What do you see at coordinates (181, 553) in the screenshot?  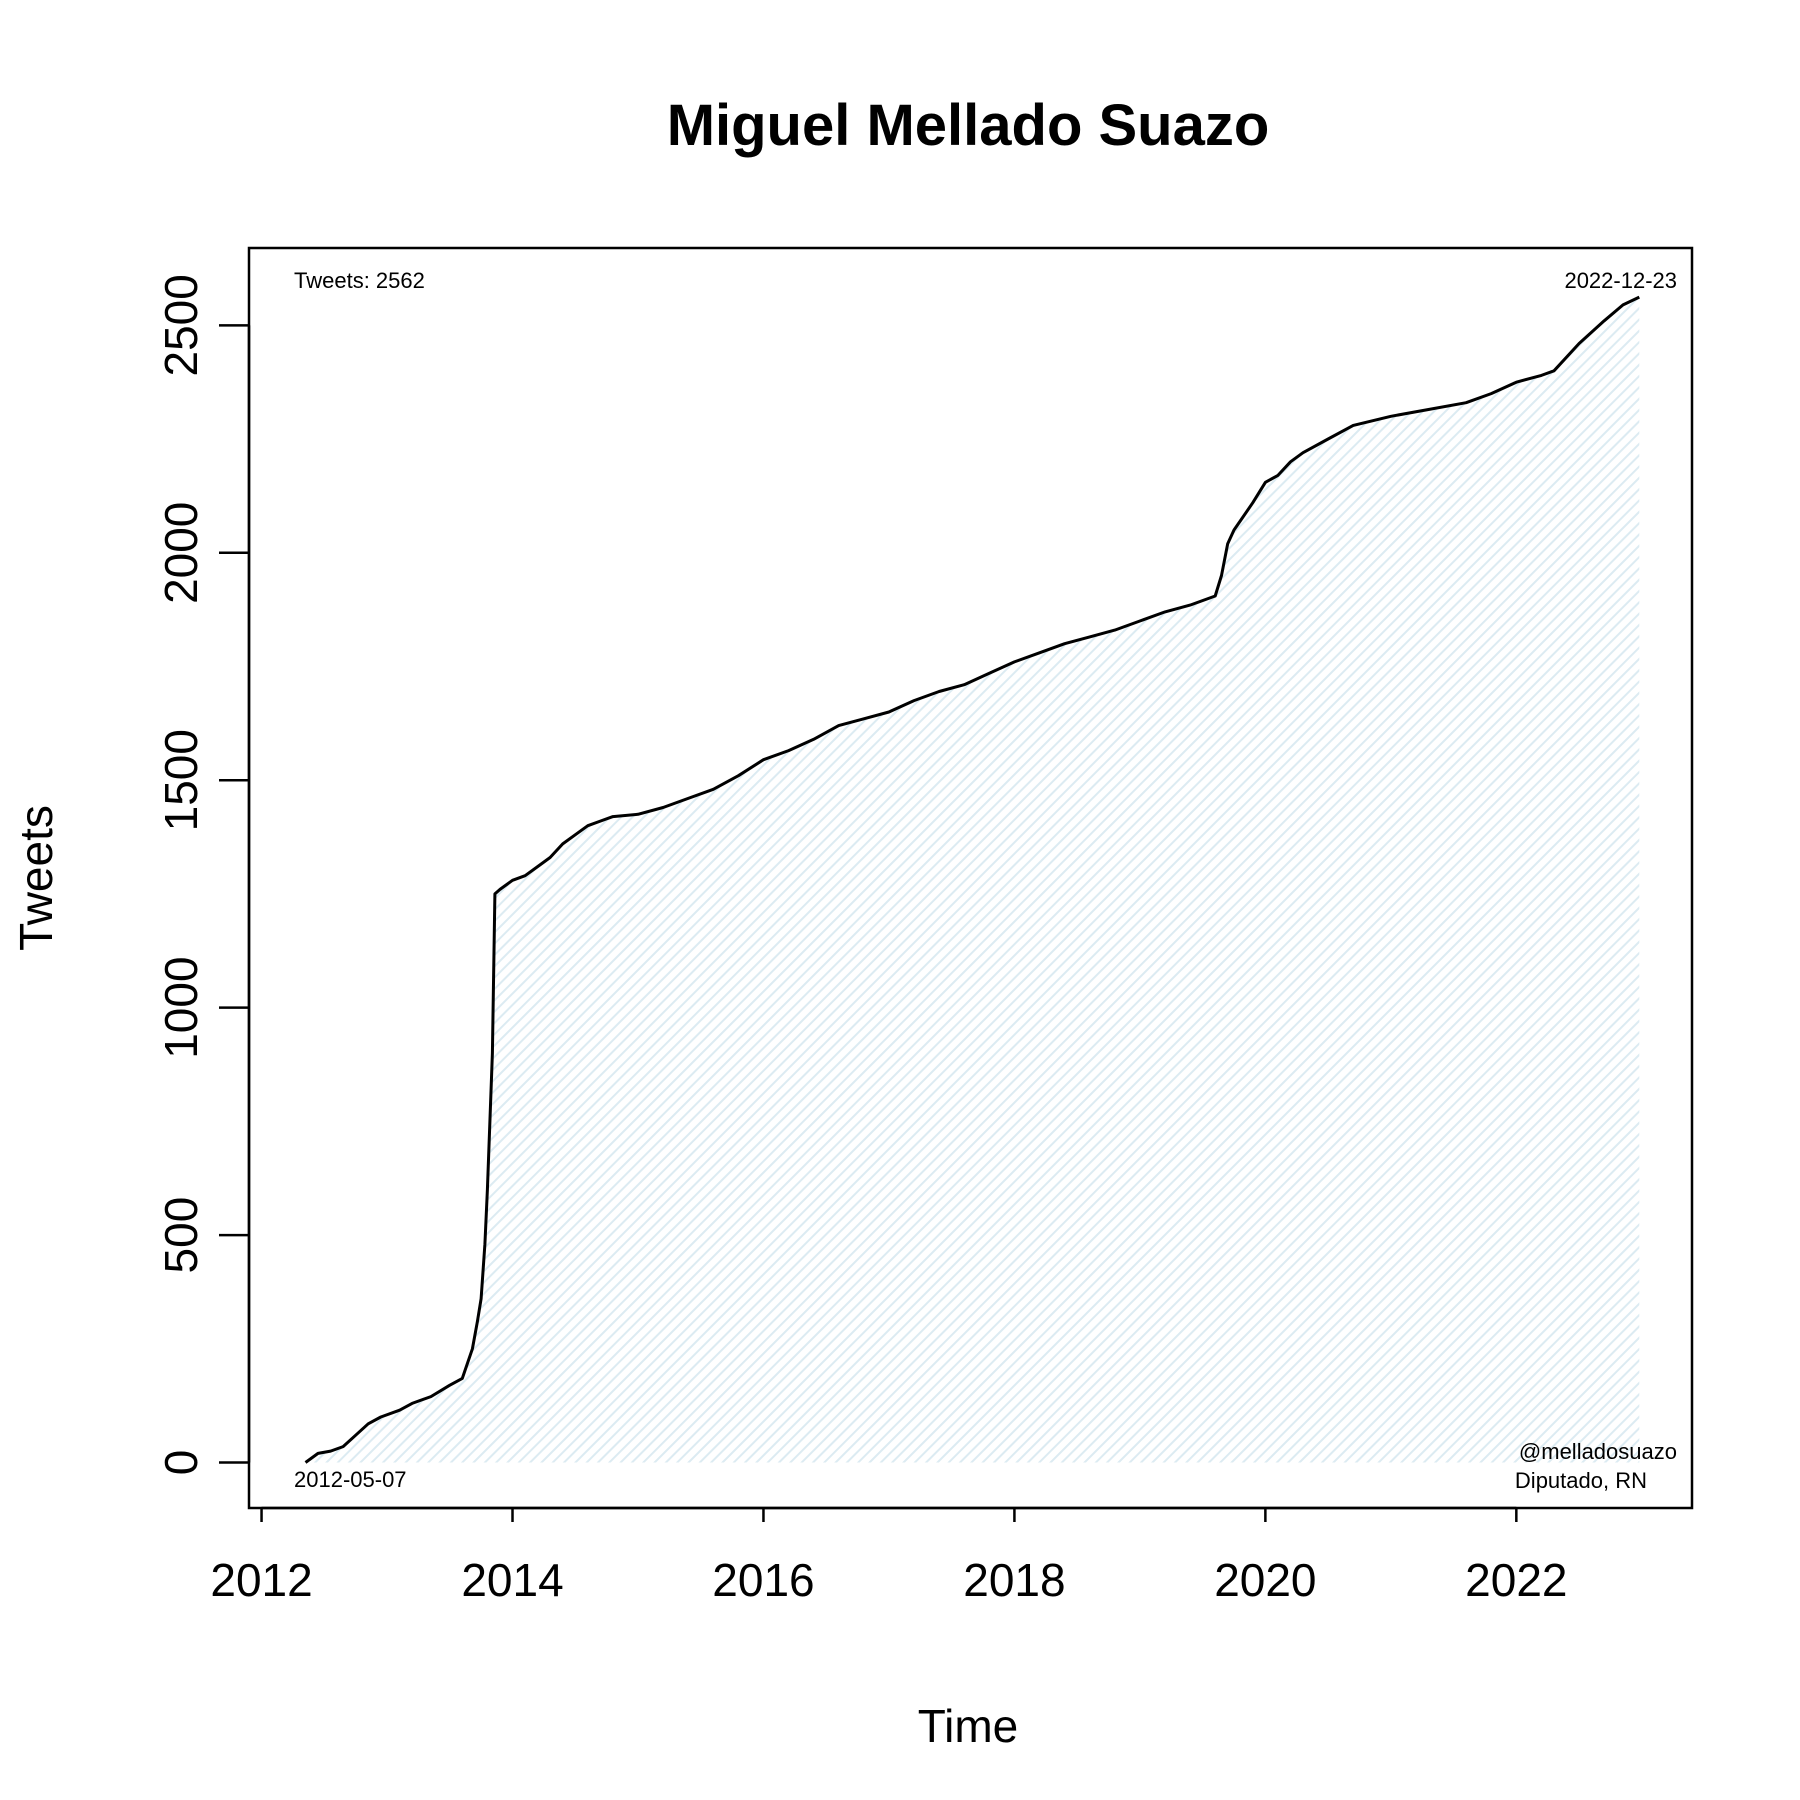 I see `y-tick-label: 2000` at bounding box center [181, 553].